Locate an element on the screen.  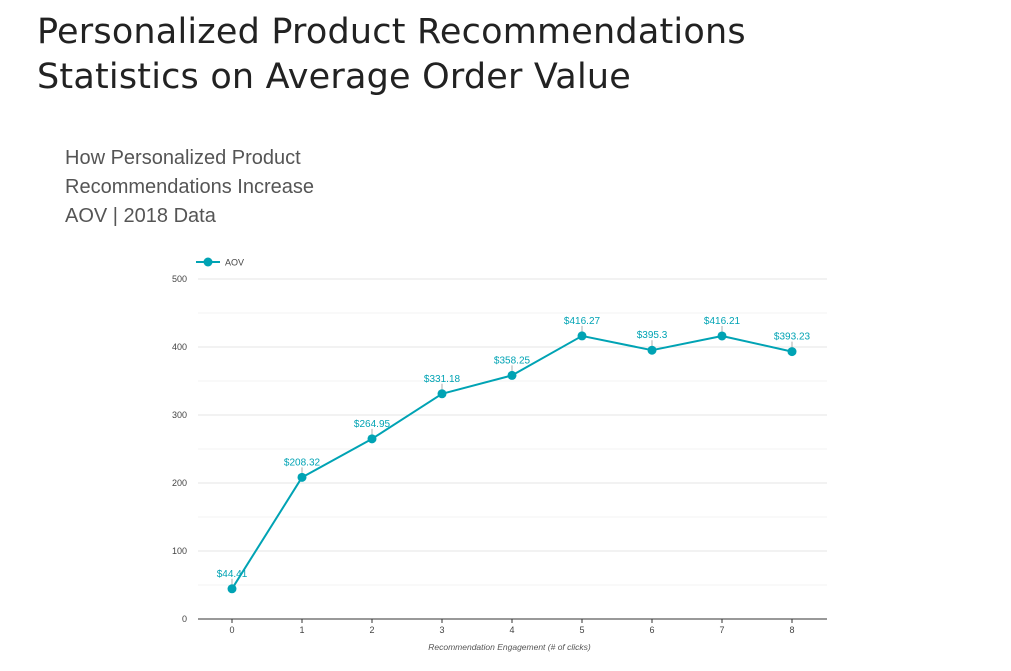
data-label: $208.32 is located at coordinates (302, 462).